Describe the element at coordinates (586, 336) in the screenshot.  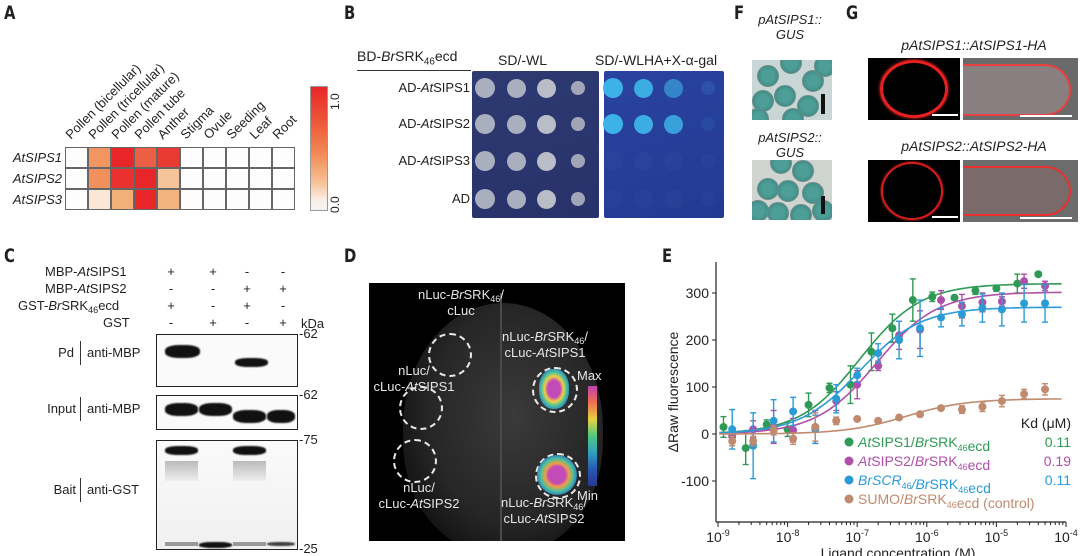
I see `l1-tail: /` at that location.